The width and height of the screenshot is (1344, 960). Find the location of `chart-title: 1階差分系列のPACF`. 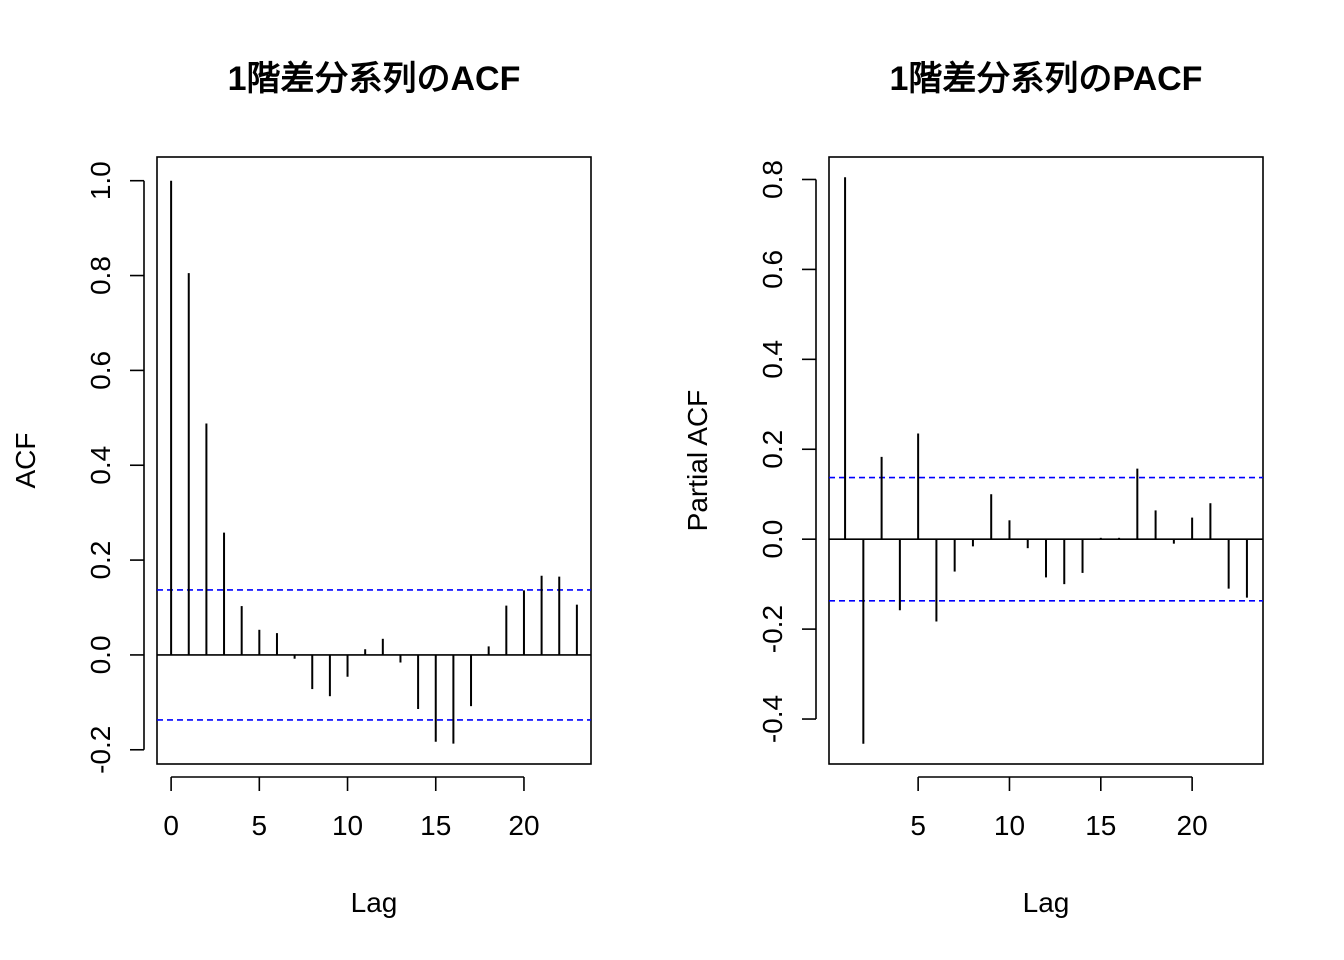

chart-title: 1階差分系列のPACF is located at coordinates (1046, 79).